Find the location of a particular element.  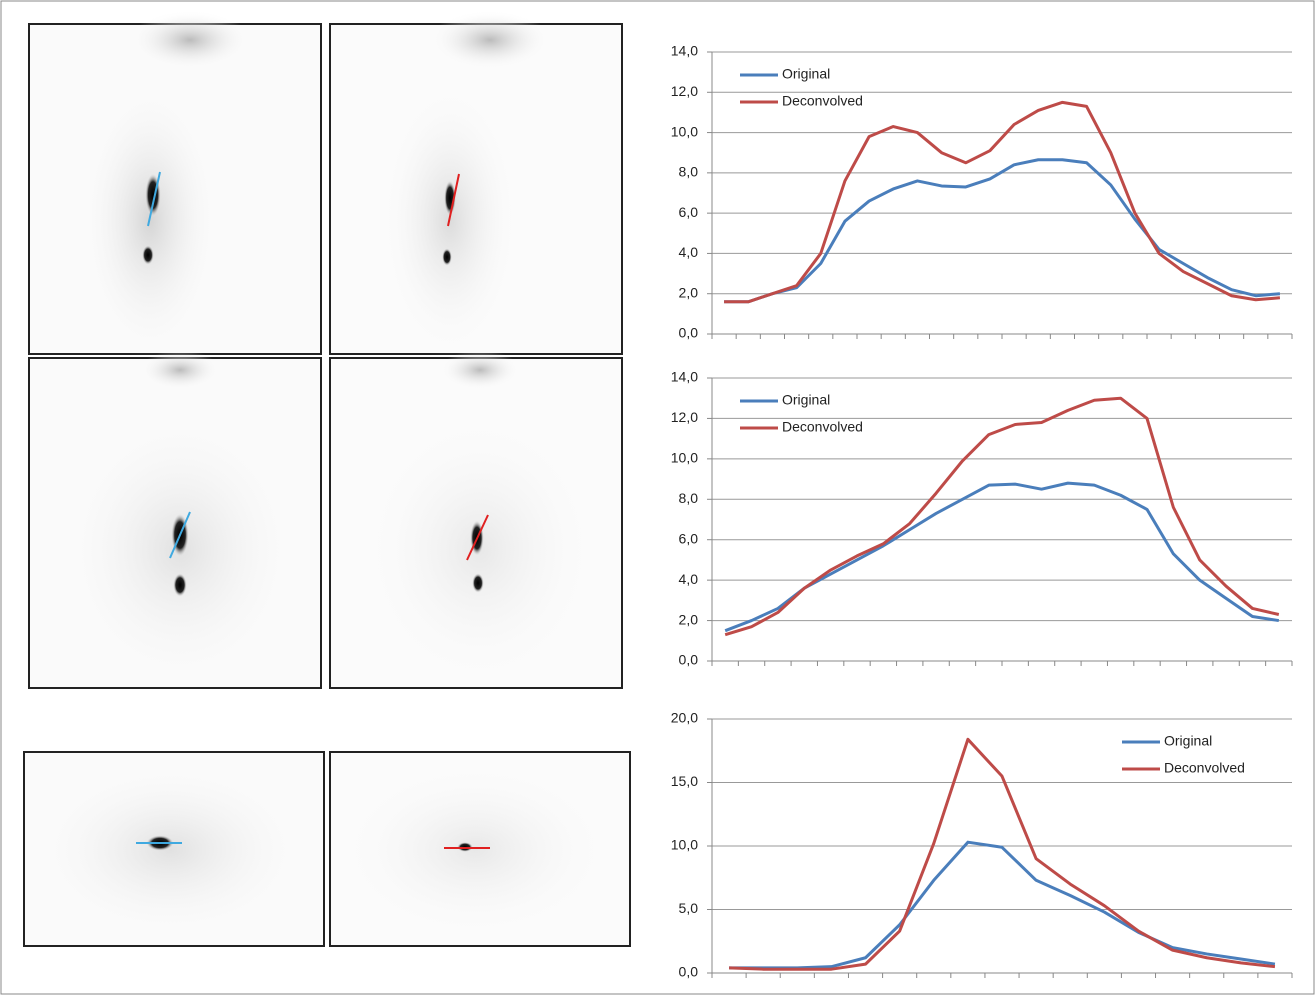

y-tick-label: 20,0 is located at coordinates (684, 718).